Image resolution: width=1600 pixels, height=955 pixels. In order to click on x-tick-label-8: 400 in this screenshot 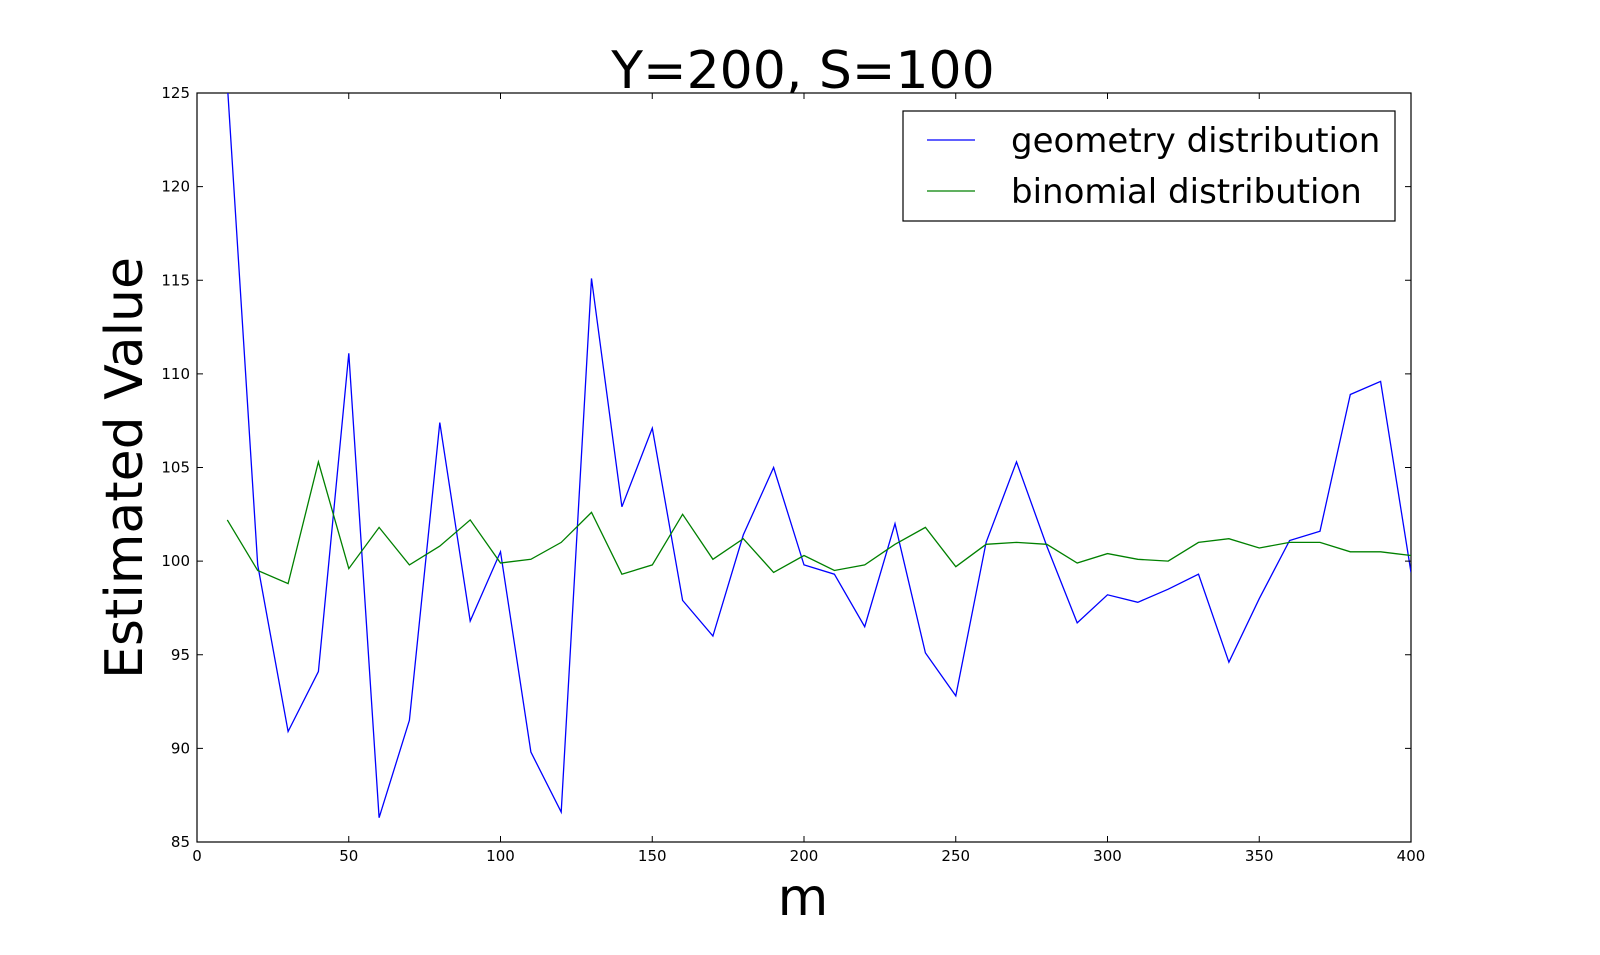, I will do `click(1411, 856)`.